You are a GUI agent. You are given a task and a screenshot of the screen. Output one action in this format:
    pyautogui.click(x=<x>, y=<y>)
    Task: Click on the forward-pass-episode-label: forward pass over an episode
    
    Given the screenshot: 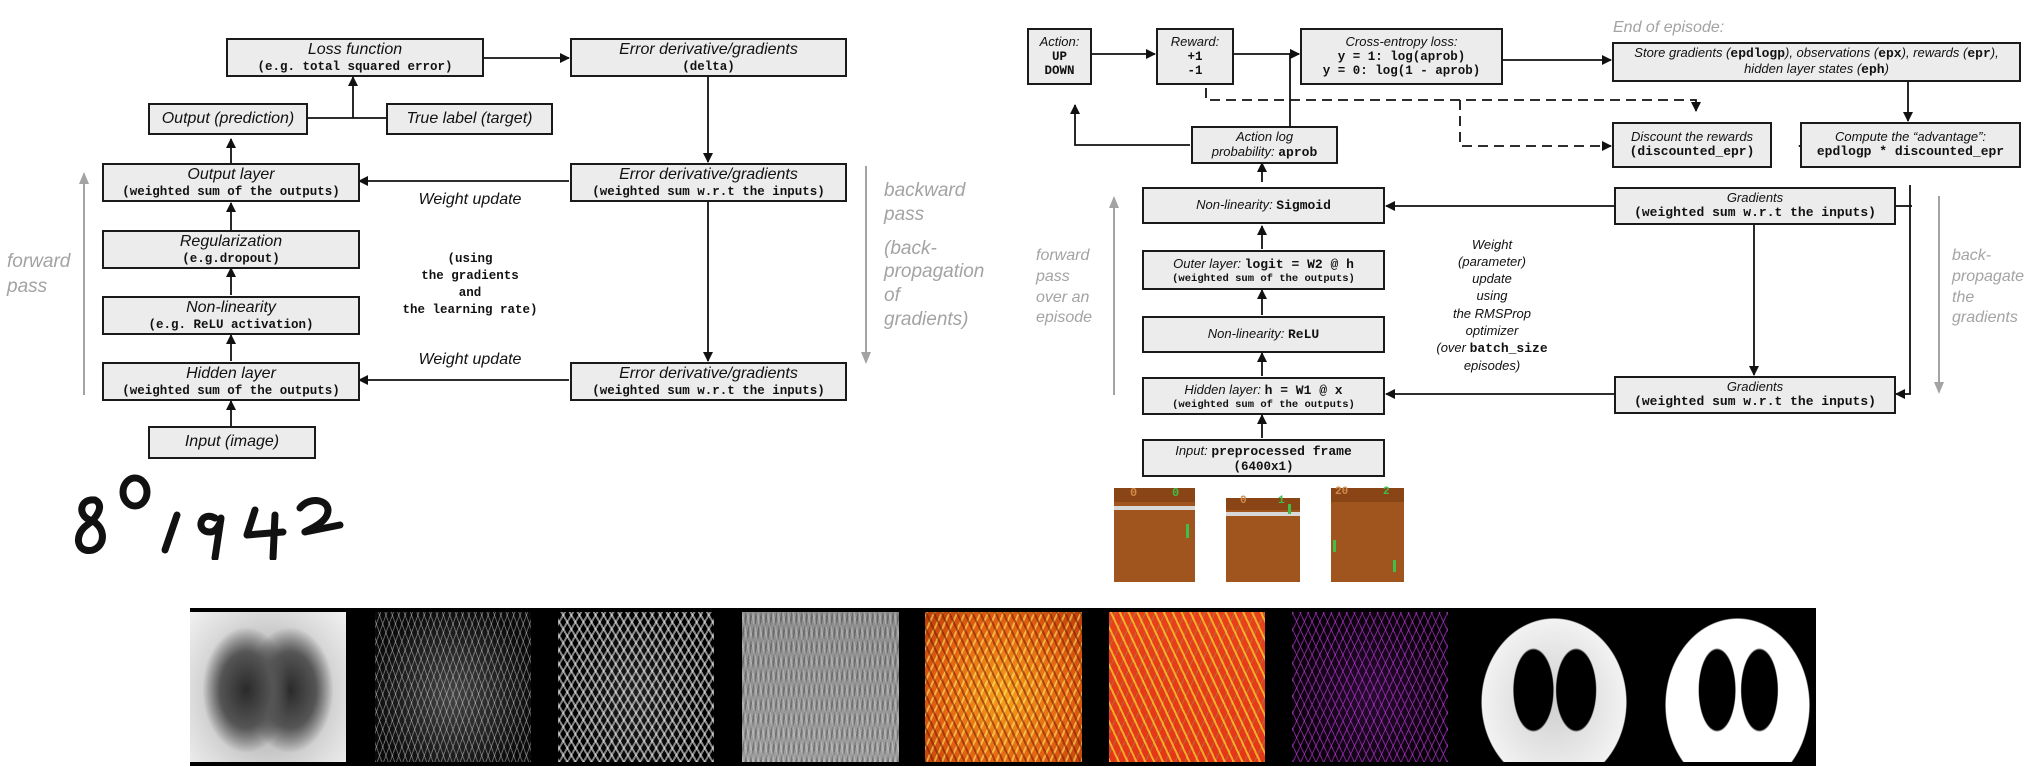 What is the action you would take?
    pyautogui.click(x=1064, y=287)
    